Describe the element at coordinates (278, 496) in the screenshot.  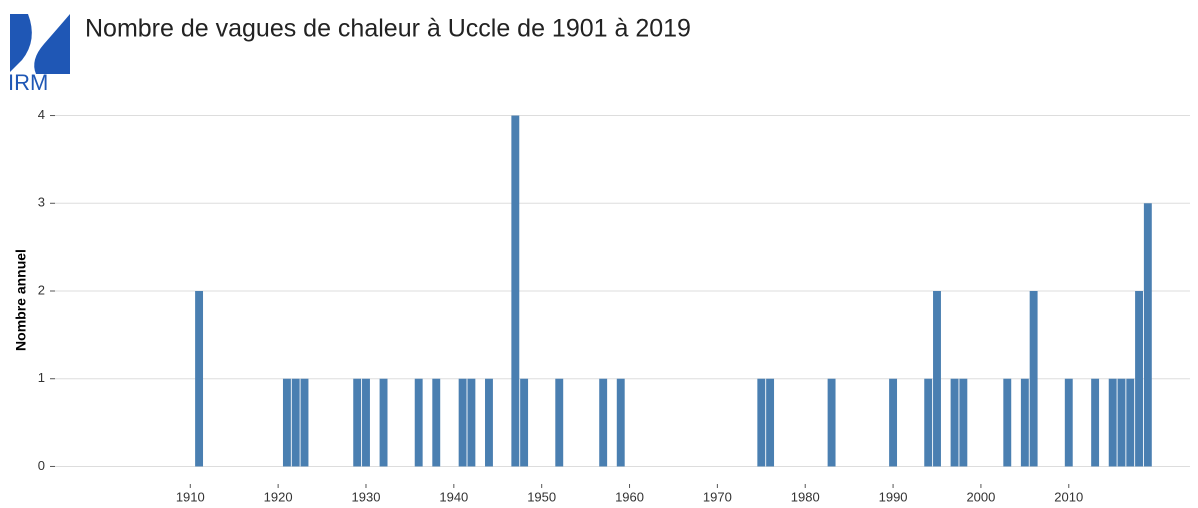
I see `x-tick-label: 1920` at that location.